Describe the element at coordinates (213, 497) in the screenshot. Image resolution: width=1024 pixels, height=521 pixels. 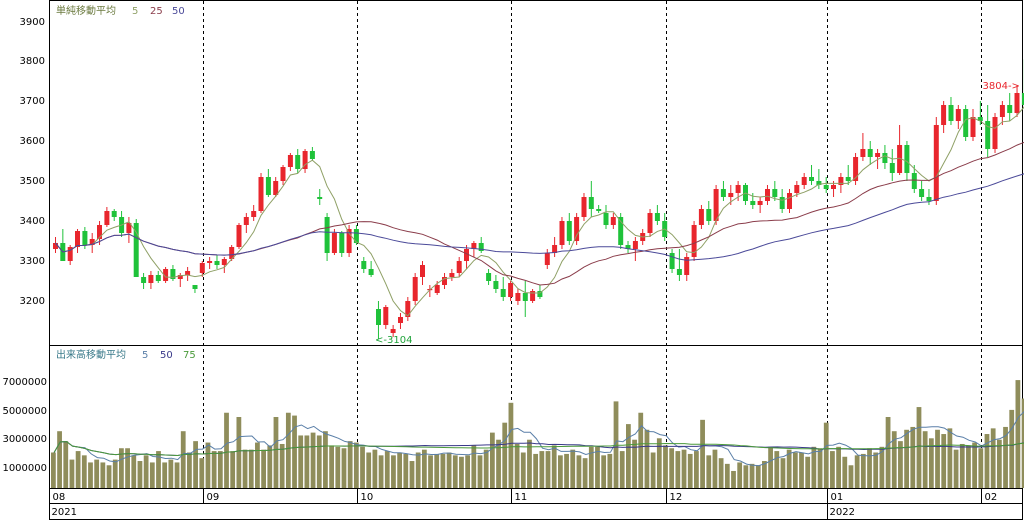
I see `month-label: 09` at that location.